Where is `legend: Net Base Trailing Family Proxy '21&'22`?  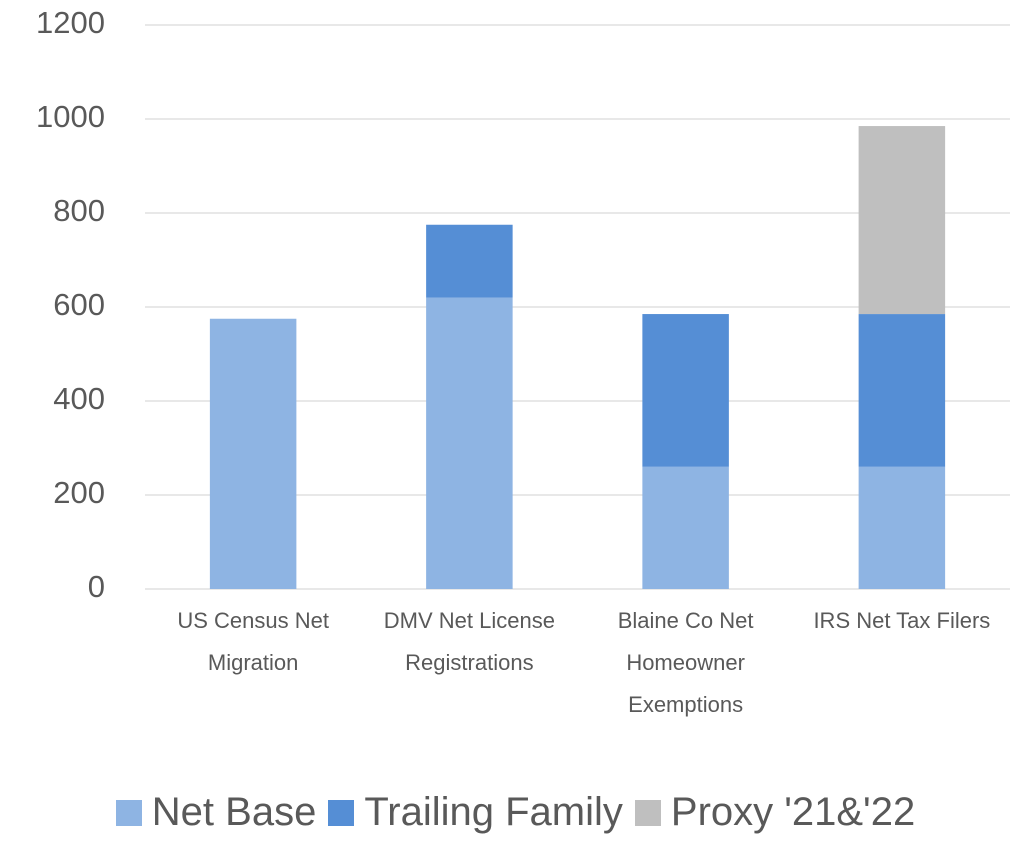
legend: Net Base Trailing Family Proxy '21&'22 is located at coordinates (515, 812).